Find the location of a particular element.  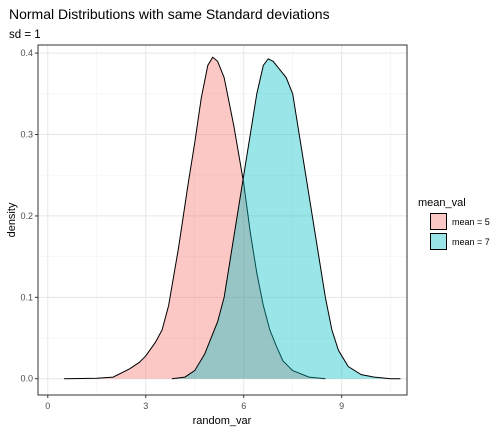

y-tick-label: 0.3 is located at coordinates (26, 135).